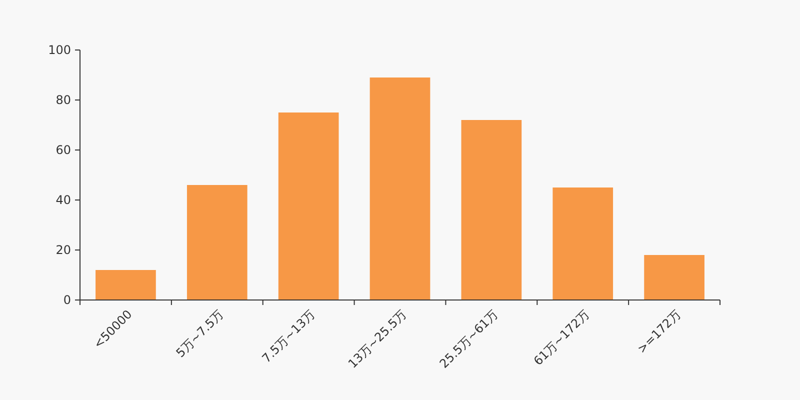 This screenshot has height=400, width=800. What do you see at coordinates (63, 250) in the screenshot?
I see `y-tick-label: 20` at bounding box center [63, 250].